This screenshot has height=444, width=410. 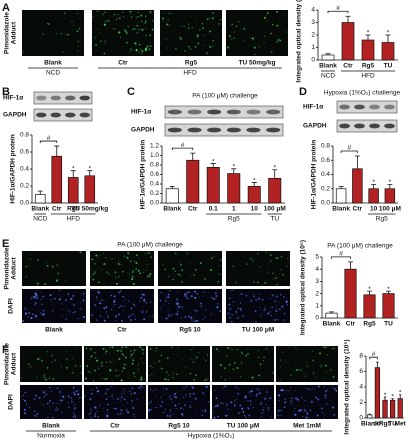 What do you see at coordinates (325, 146) in the screenshot?
I see `y-tick-label: 0.8` at bounding box center [325, 146].